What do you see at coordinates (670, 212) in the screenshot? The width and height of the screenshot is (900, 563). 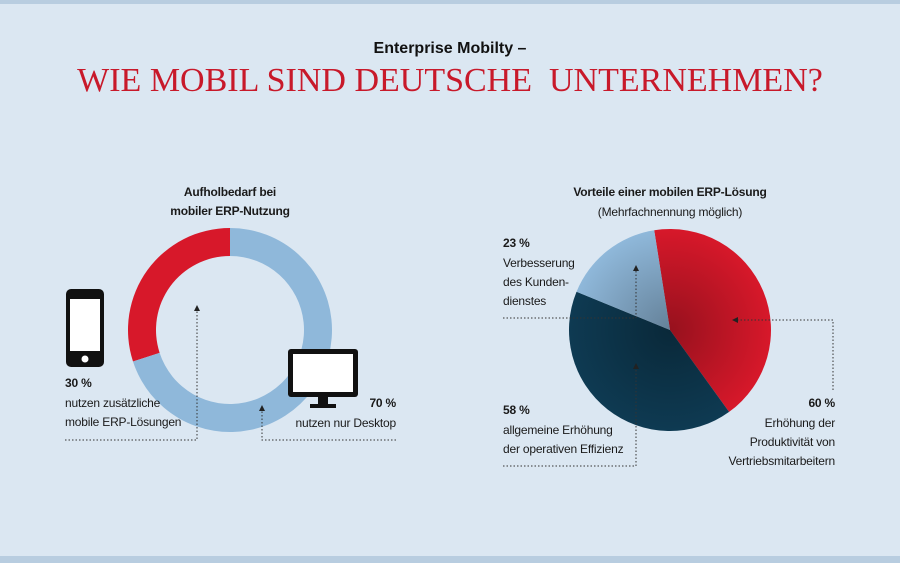 I see `chart-subtitle: (Mehrfachnennung möglich)` at bounding box center [670, 212].